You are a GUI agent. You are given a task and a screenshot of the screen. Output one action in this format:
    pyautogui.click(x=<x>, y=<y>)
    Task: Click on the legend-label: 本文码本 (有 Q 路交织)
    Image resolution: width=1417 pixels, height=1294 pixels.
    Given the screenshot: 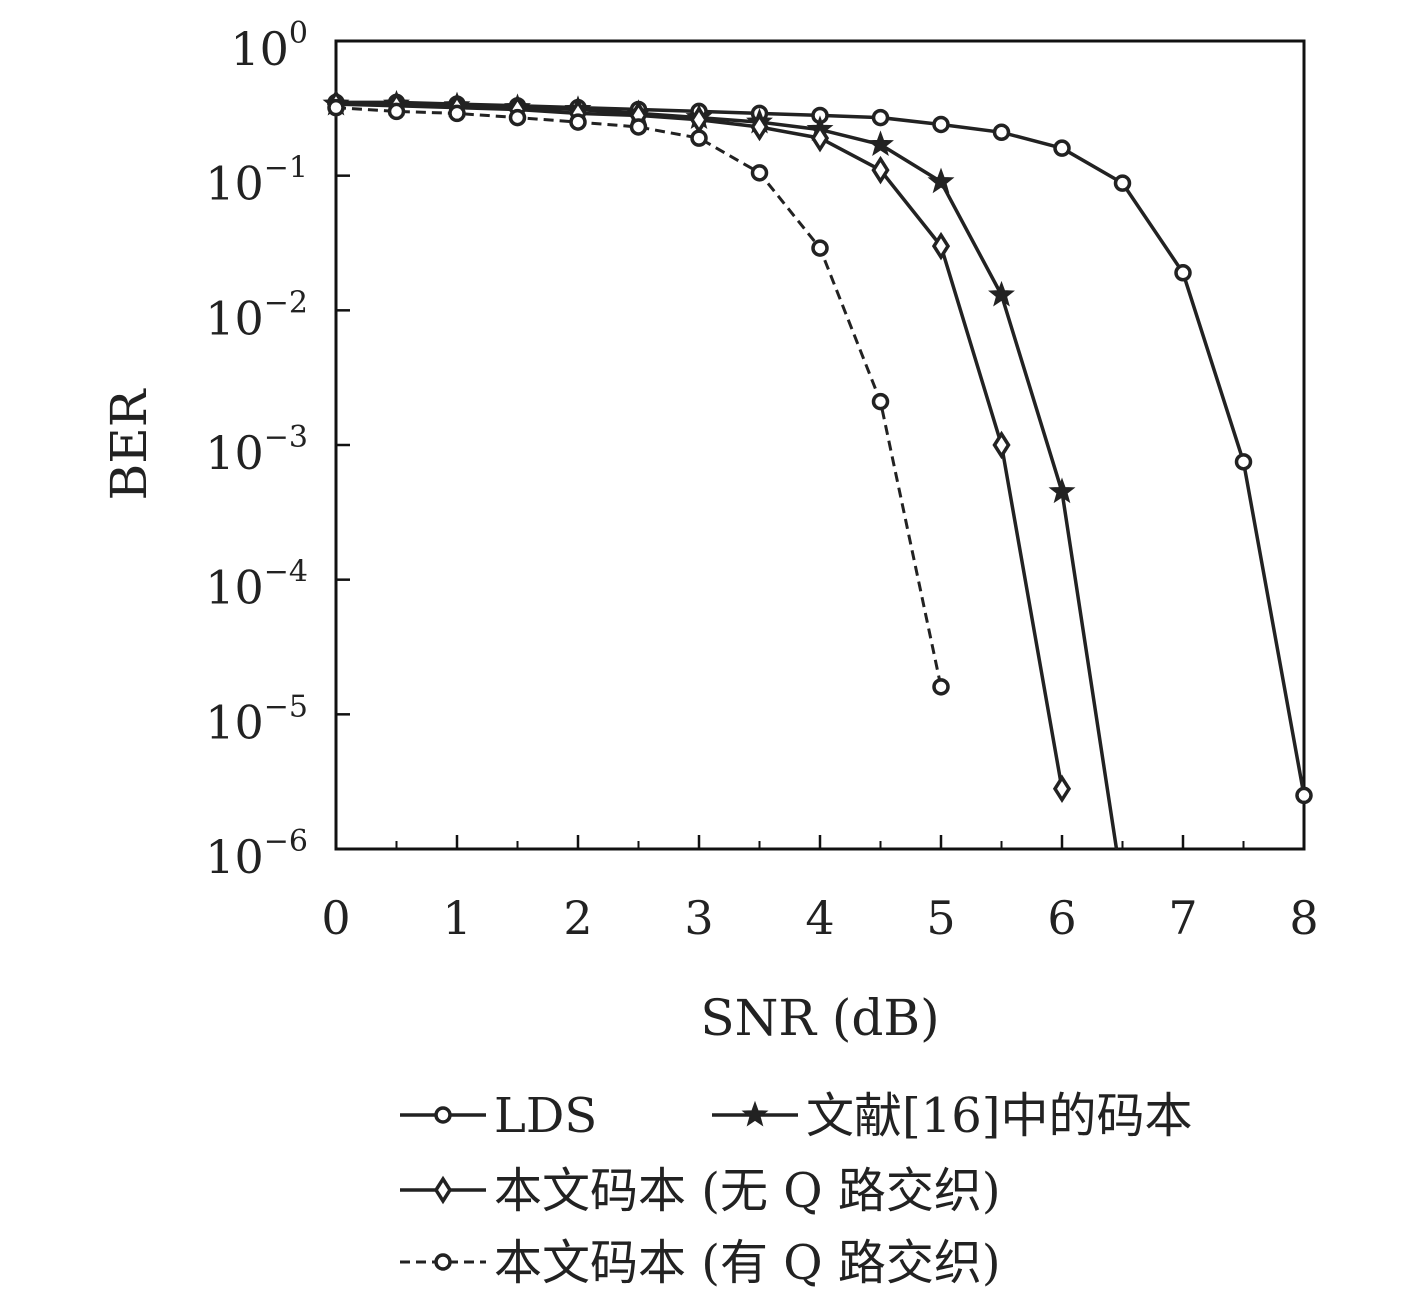 What is the action you would take?
    pyautogui.click(x=747, y=1263)
    